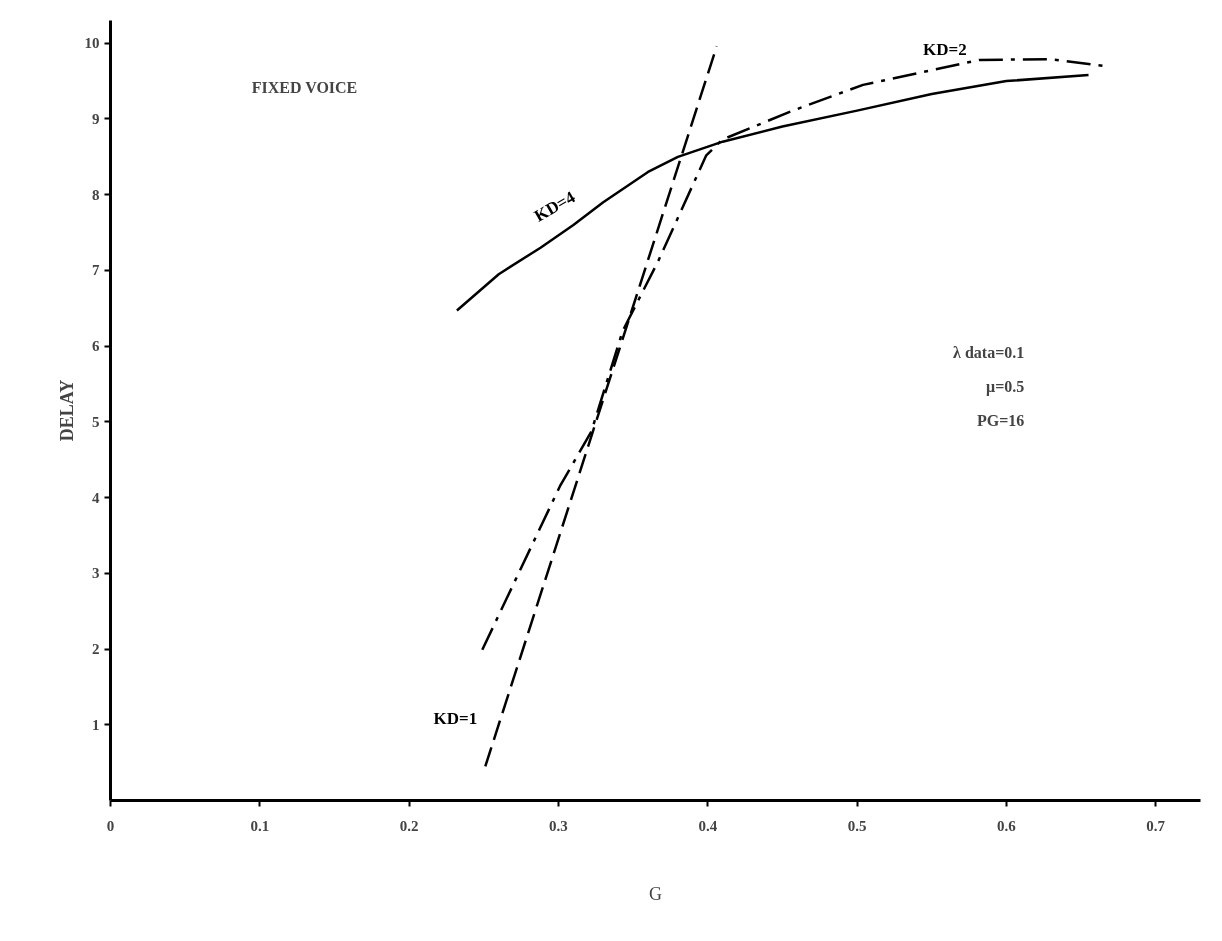 This screenshot has width=1222, height=941. Describe the element at coordinates (857, 825) in the screenshot. I see `x-tick-label: 0.5` at that location.